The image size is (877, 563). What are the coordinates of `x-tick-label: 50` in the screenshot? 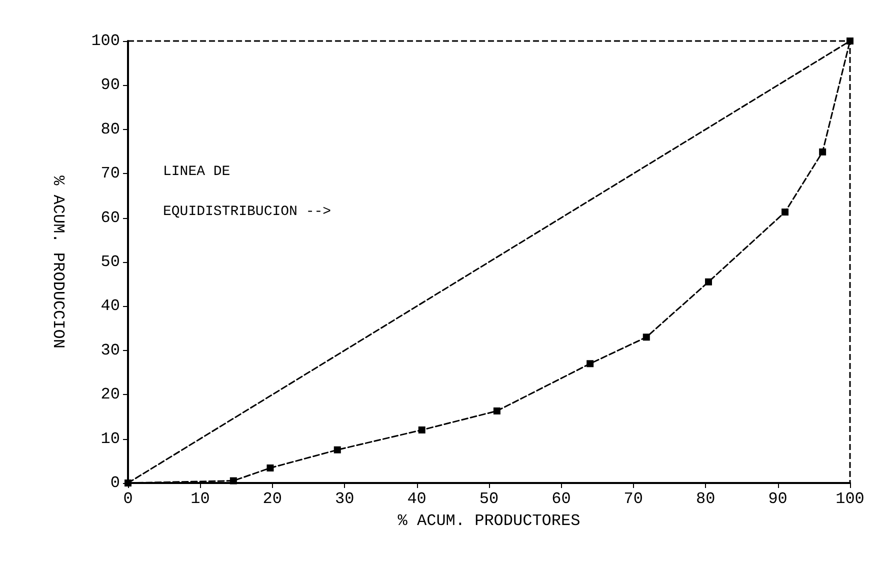 It's located at (489, 499).